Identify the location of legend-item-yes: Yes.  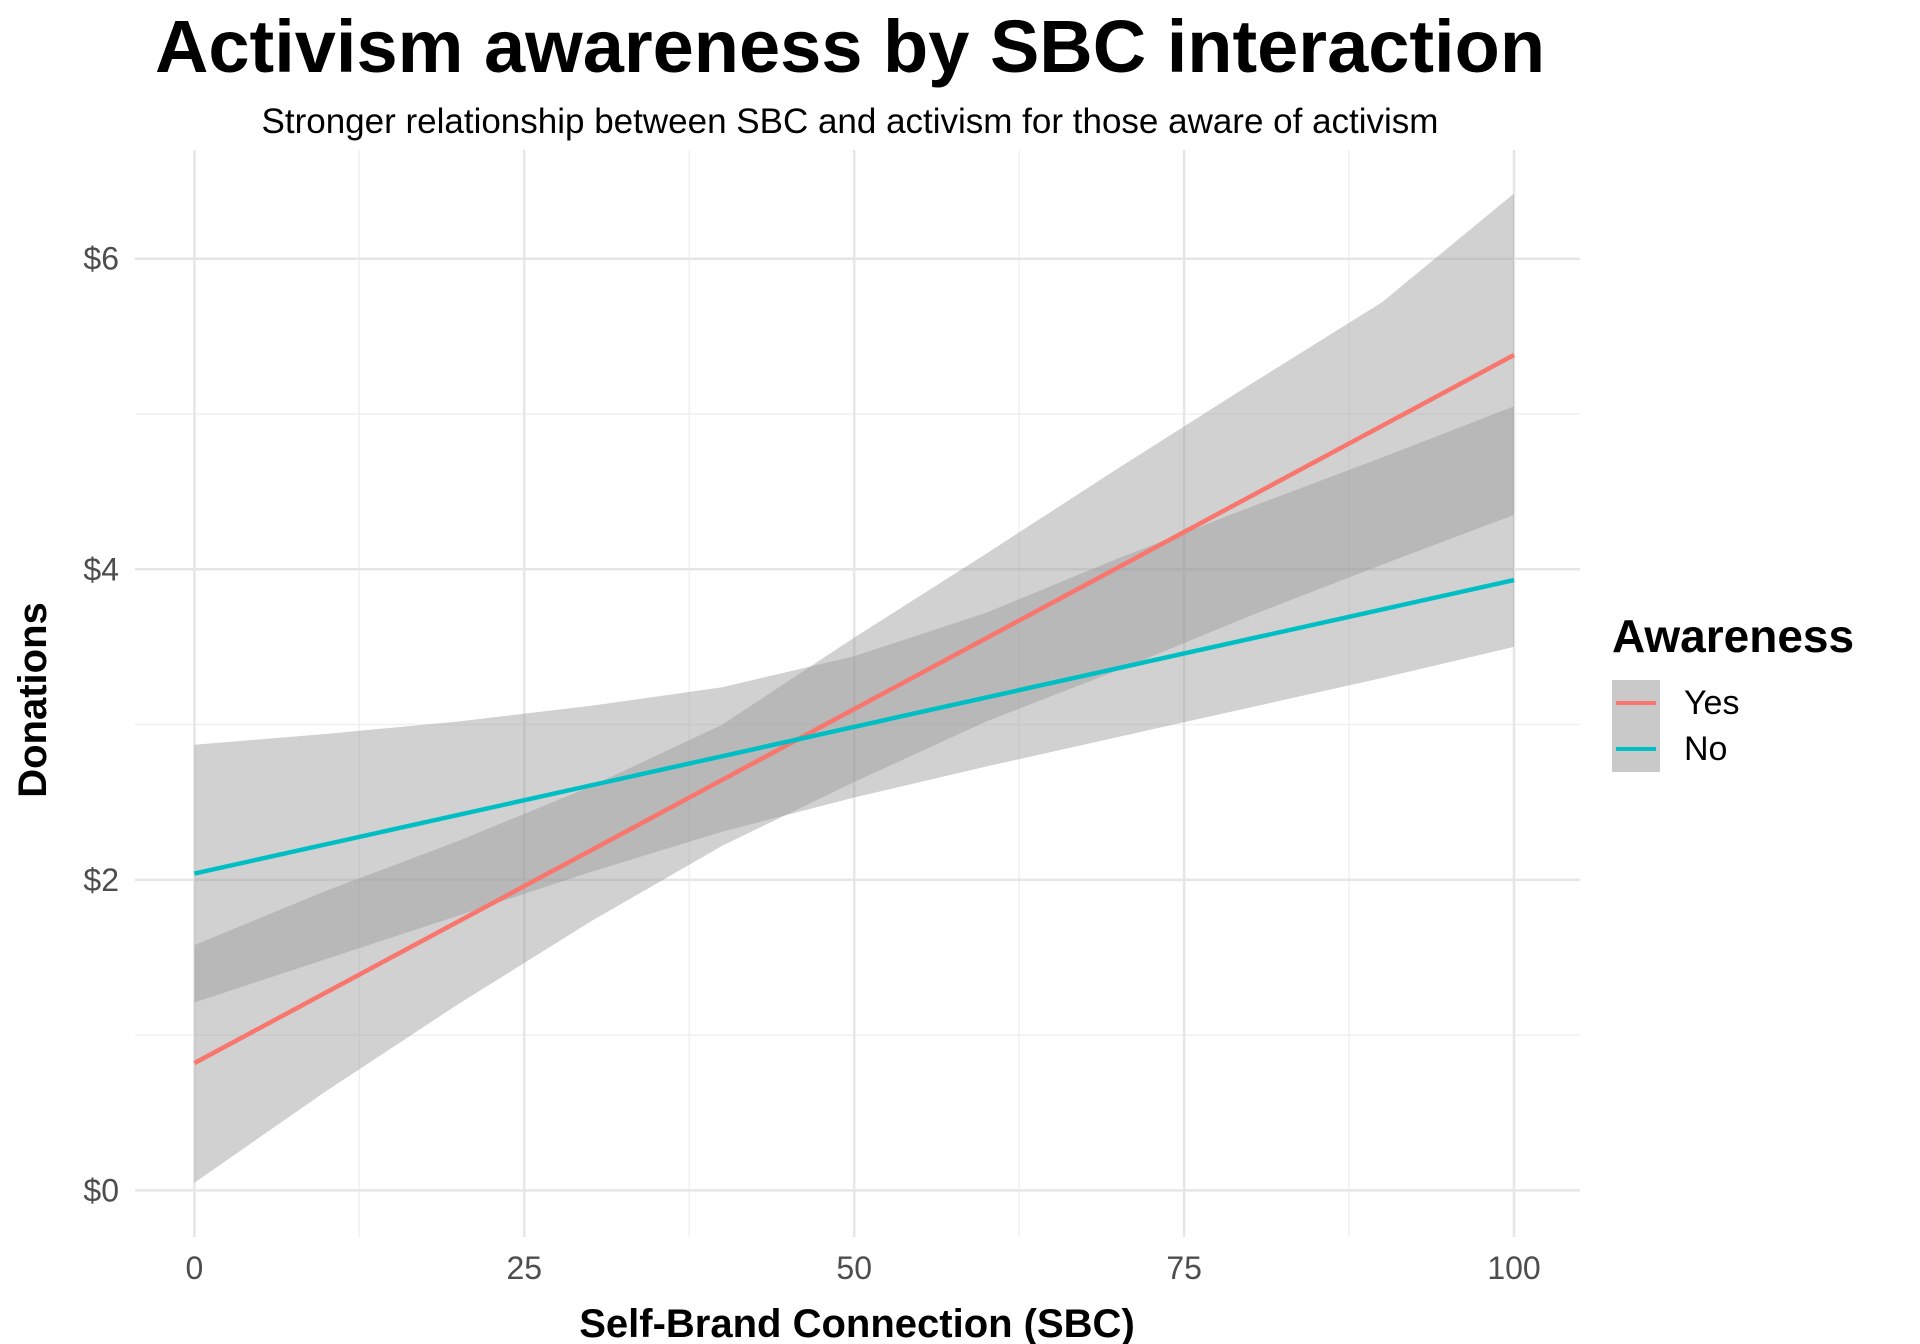
(1733, 703).